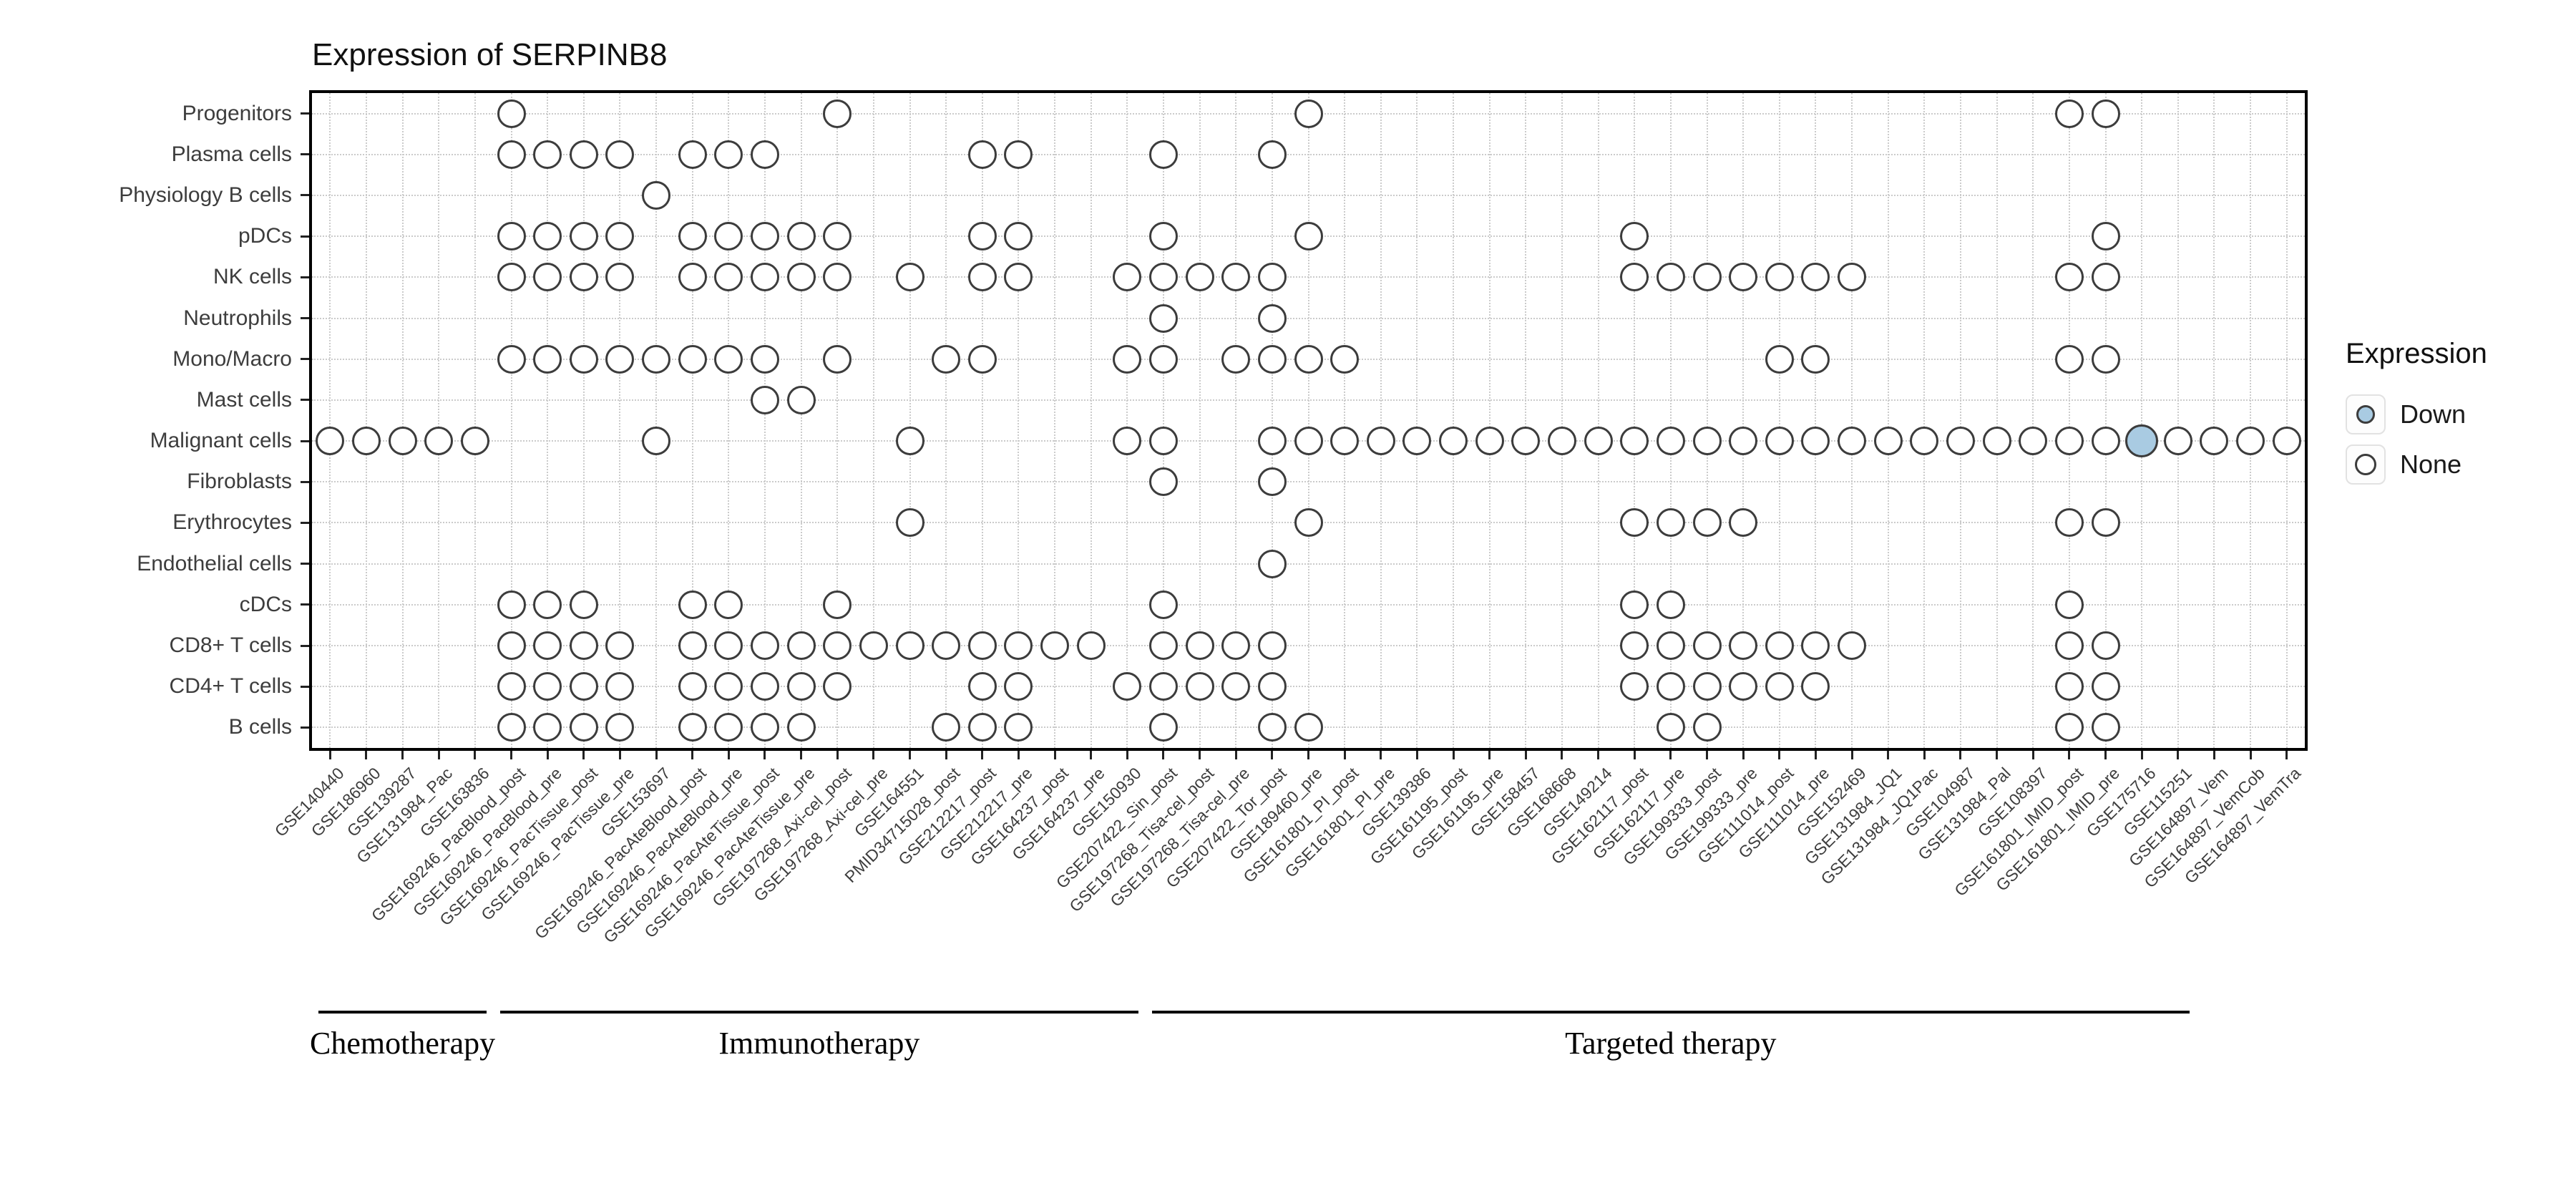 Image resolution: width=2576 pixels, height=1181 pixels. What do you see at coordinates (265, 604) in the screenshot?
I see `y-axis-label: cDCs` at bounding box center [265, 604].